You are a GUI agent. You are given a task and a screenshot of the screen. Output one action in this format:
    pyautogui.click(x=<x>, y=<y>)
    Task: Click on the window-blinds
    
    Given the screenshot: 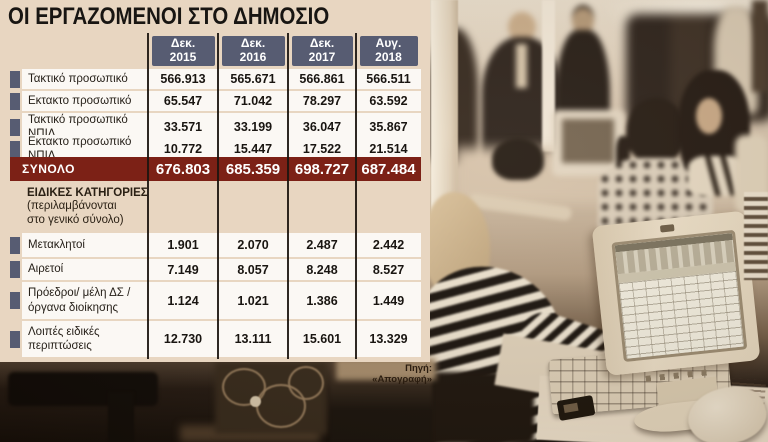 What is the action you would take?
    pyautogui.click(x=756, y=236)
    